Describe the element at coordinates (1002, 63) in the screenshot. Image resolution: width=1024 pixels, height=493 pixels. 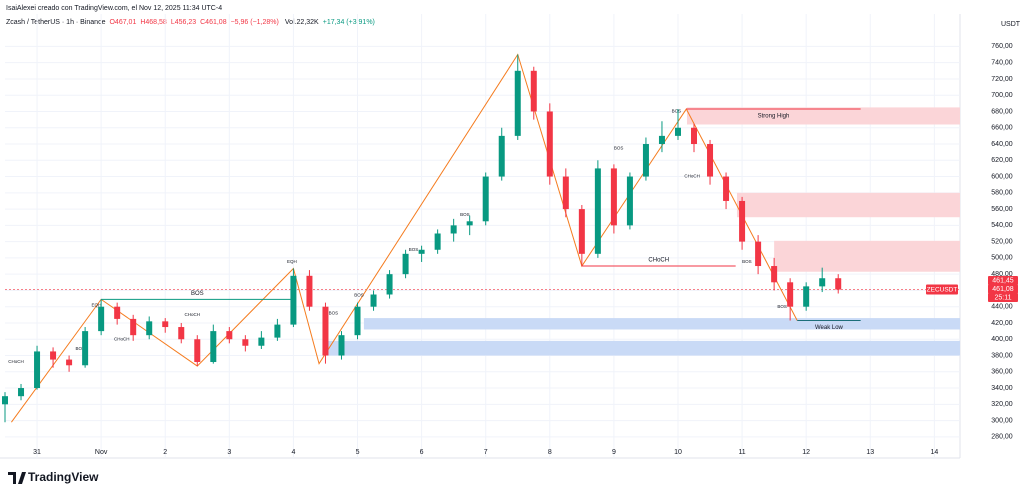
I see `y-tick-label: 740,00` at that location.